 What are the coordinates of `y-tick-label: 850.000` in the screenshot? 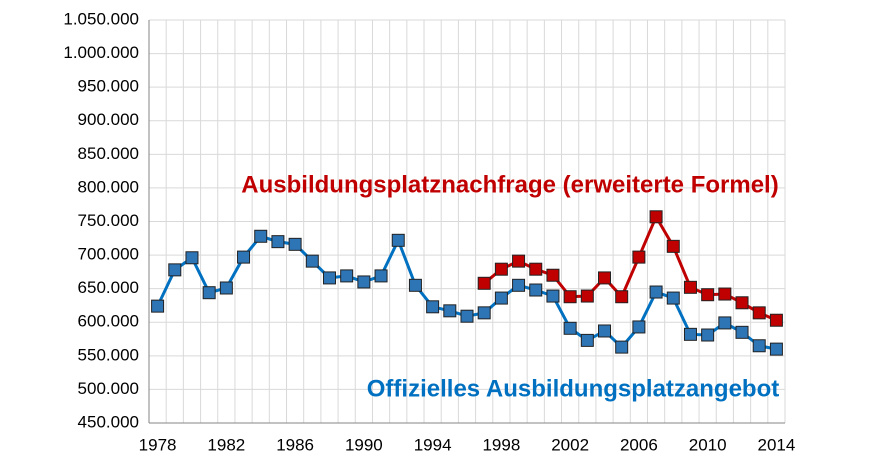 It's located at (108, 153).